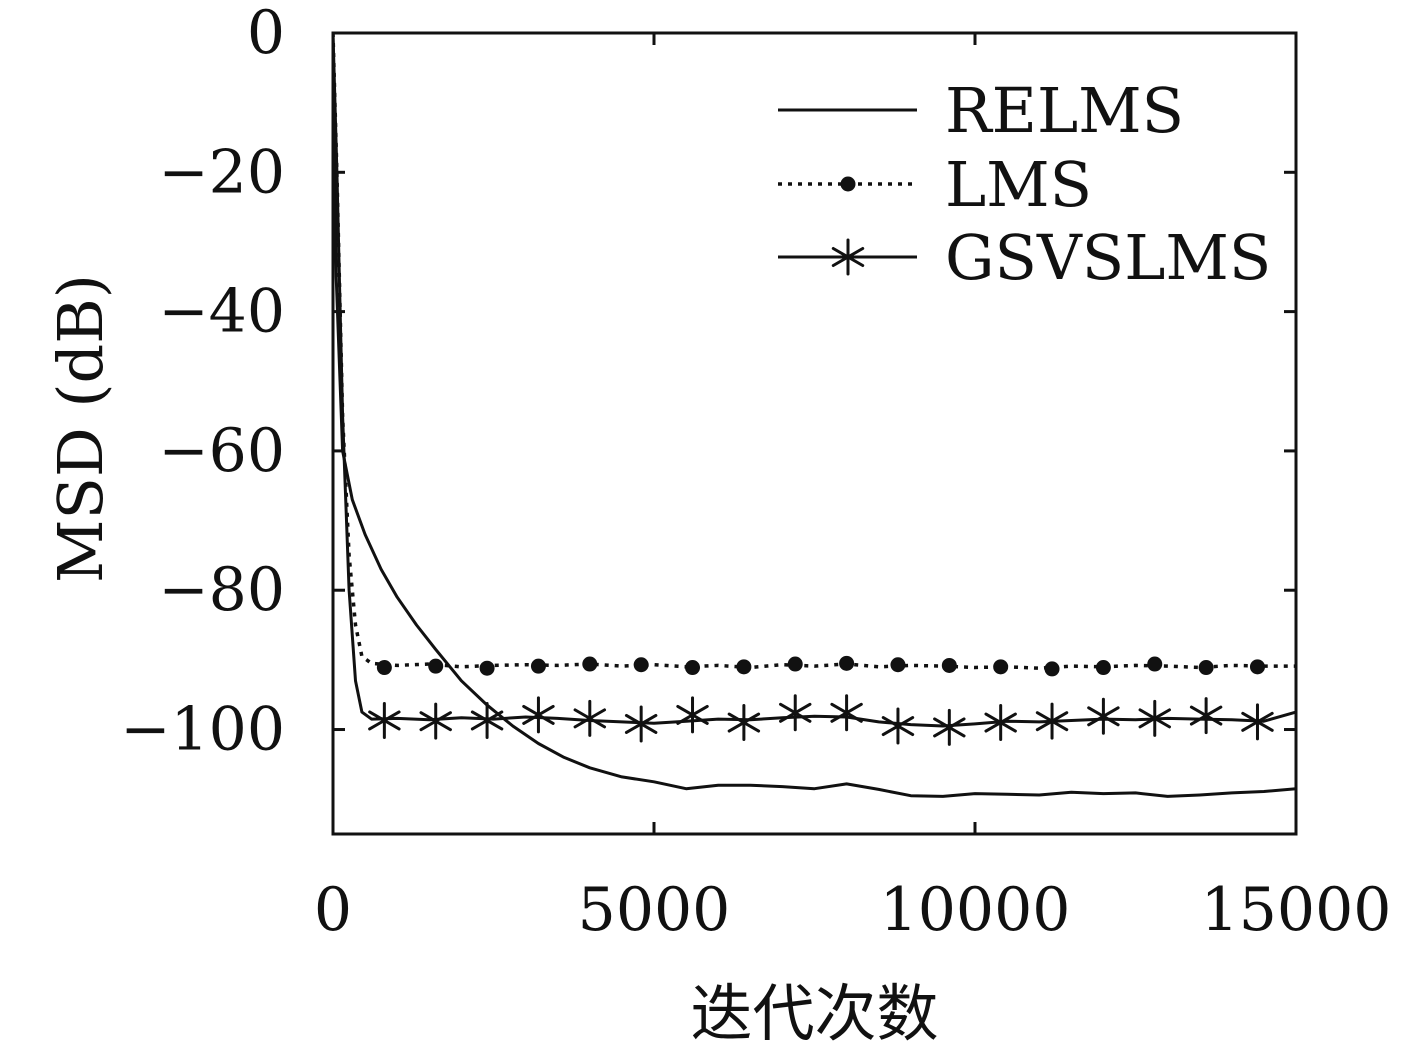 The image size is (1417, 1051). I want to click on y-axis-title: MSD (dB), so click(80, 428).